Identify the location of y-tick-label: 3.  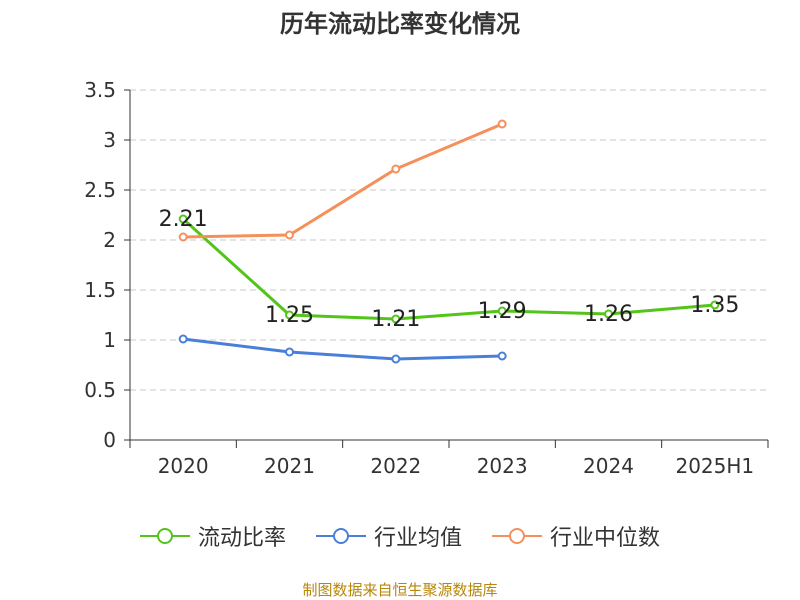
(109, 140).